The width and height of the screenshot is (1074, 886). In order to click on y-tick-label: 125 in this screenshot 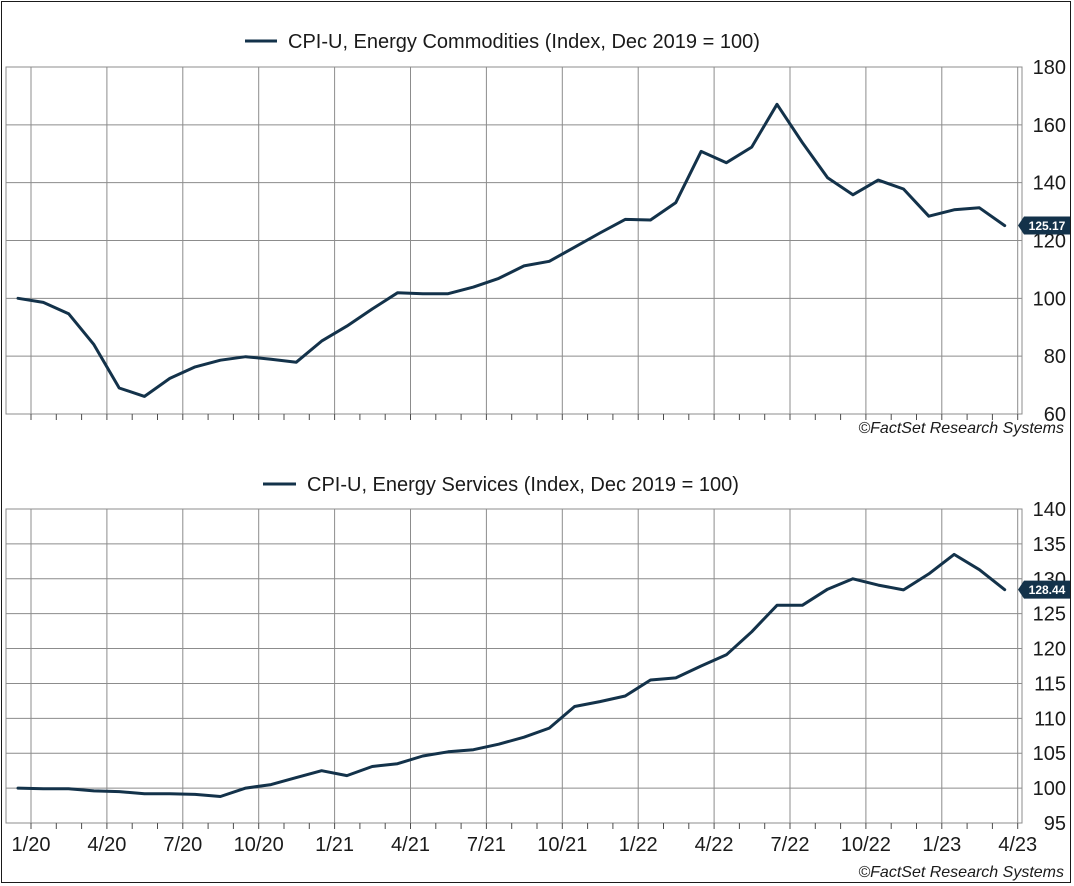, I will do `click(1049, 615)`.